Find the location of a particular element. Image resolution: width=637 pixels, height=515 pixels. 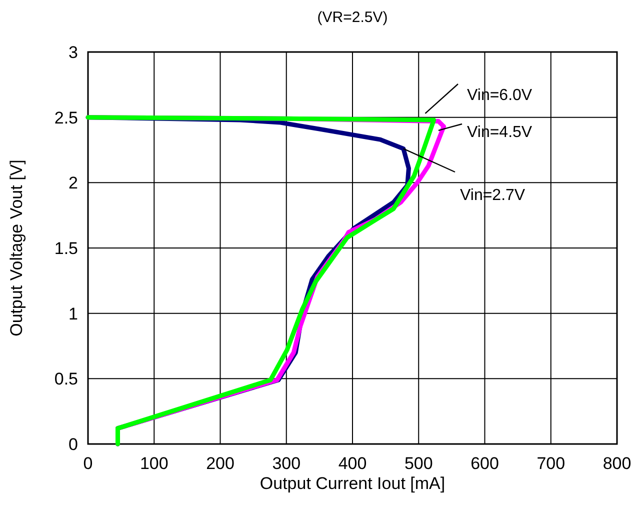

x-axis-title: Output Current Iout [mA] is located at coordinates (353, 483).